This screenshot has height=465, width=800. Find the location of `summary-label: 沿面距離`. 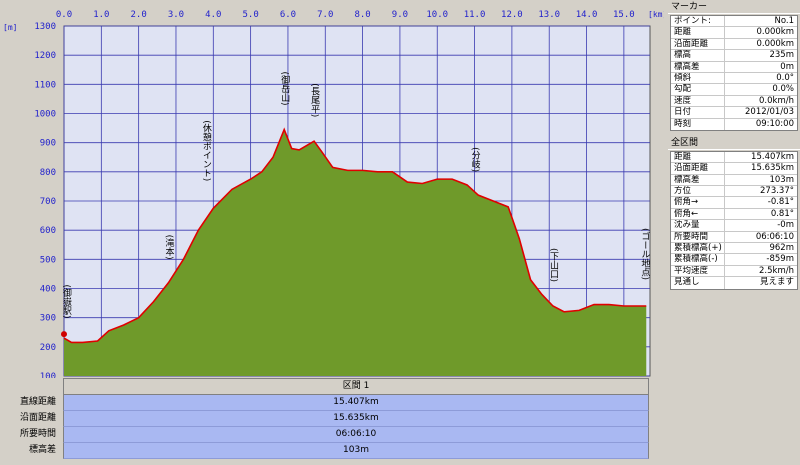

summary-label: 沿面距離 is located at coordinates (37, 418).